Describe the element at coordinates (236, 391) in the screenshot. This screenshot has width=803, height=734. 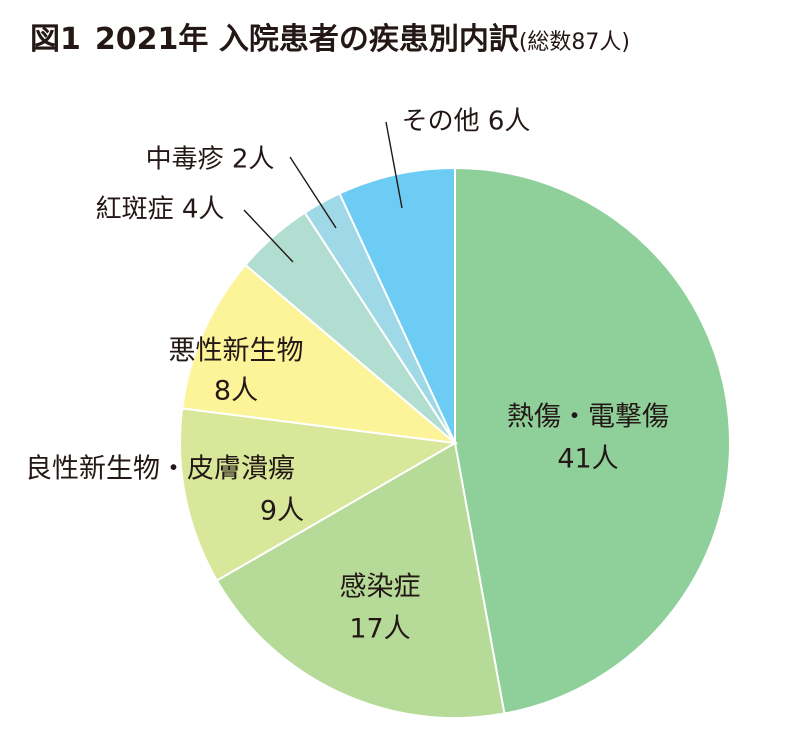
I see `slice-value-label: 8人` at that location.